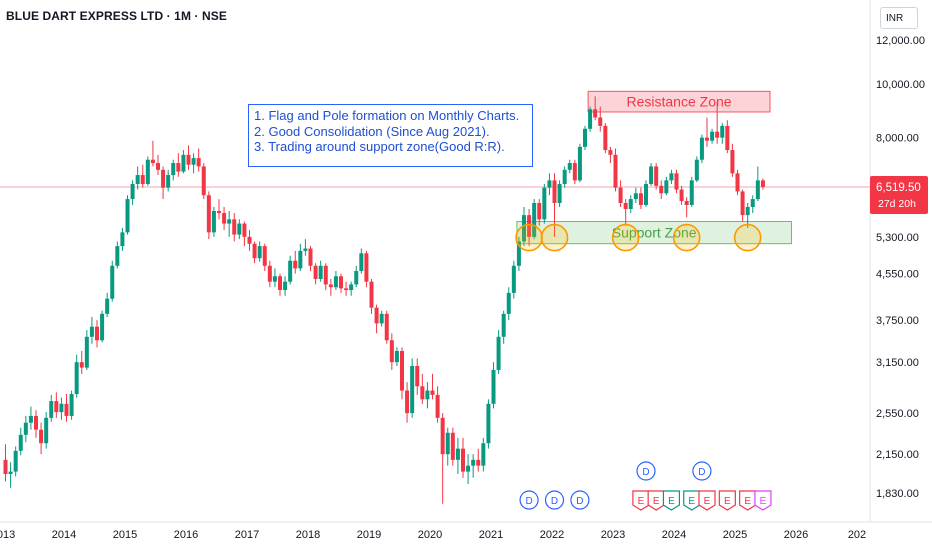  I want to click on resistance-zone-label: Resistance Zone, so click(679, 102).